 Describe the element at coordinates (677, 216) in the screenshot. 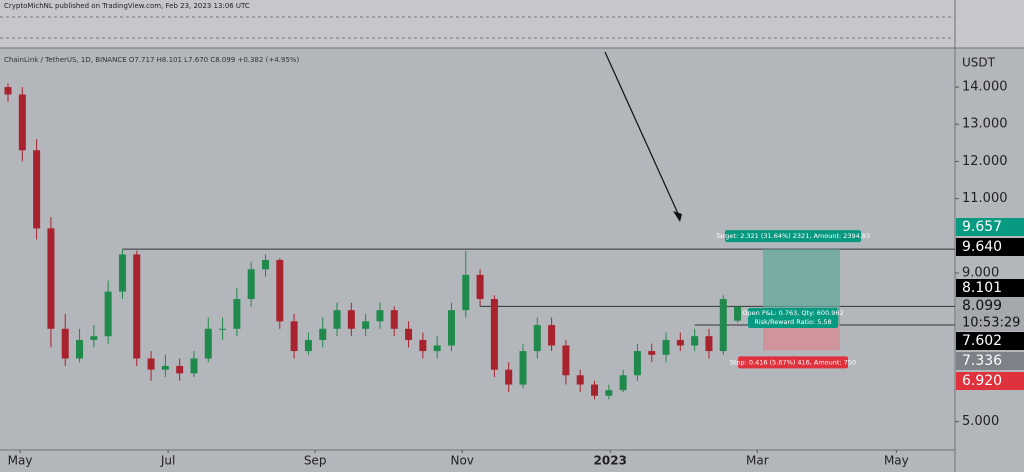

I see `arrow-head` at that location.